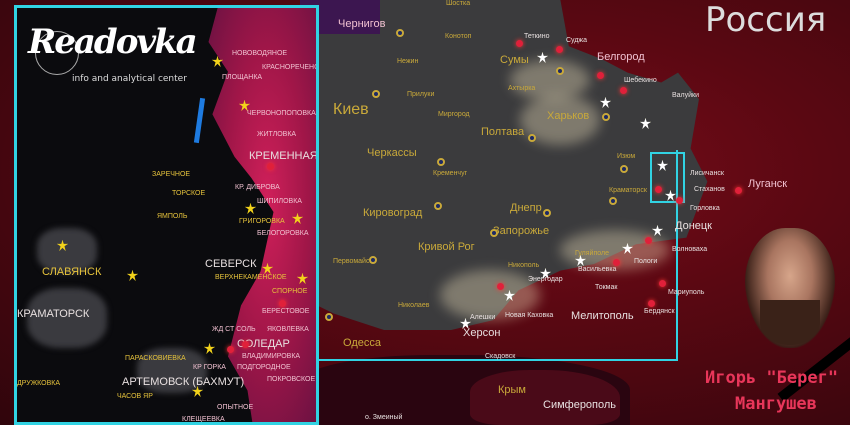 Image resolution: width=850 pixels, height=425 pixels. I want to click on place-label: Валуйки, so click(686, 95).